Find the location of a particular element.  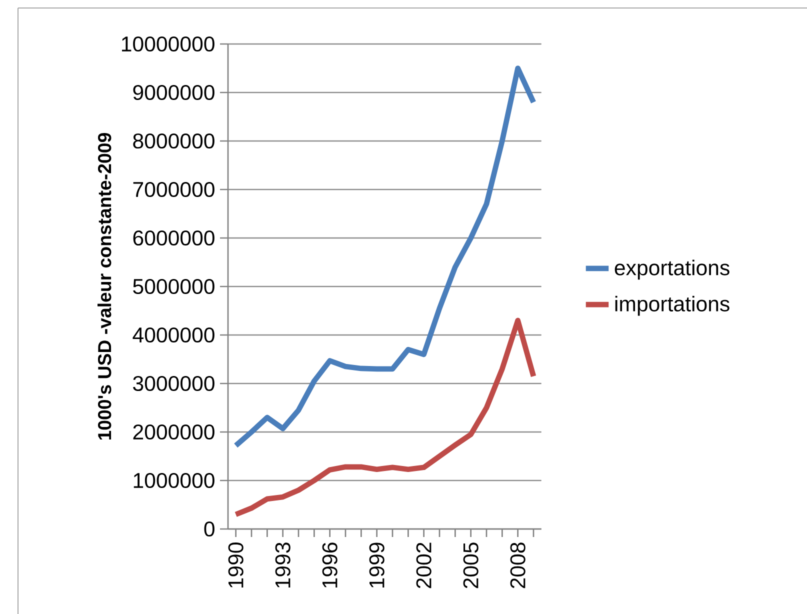

y-tick-label: 8000000 is located at coordinates (173, 141).